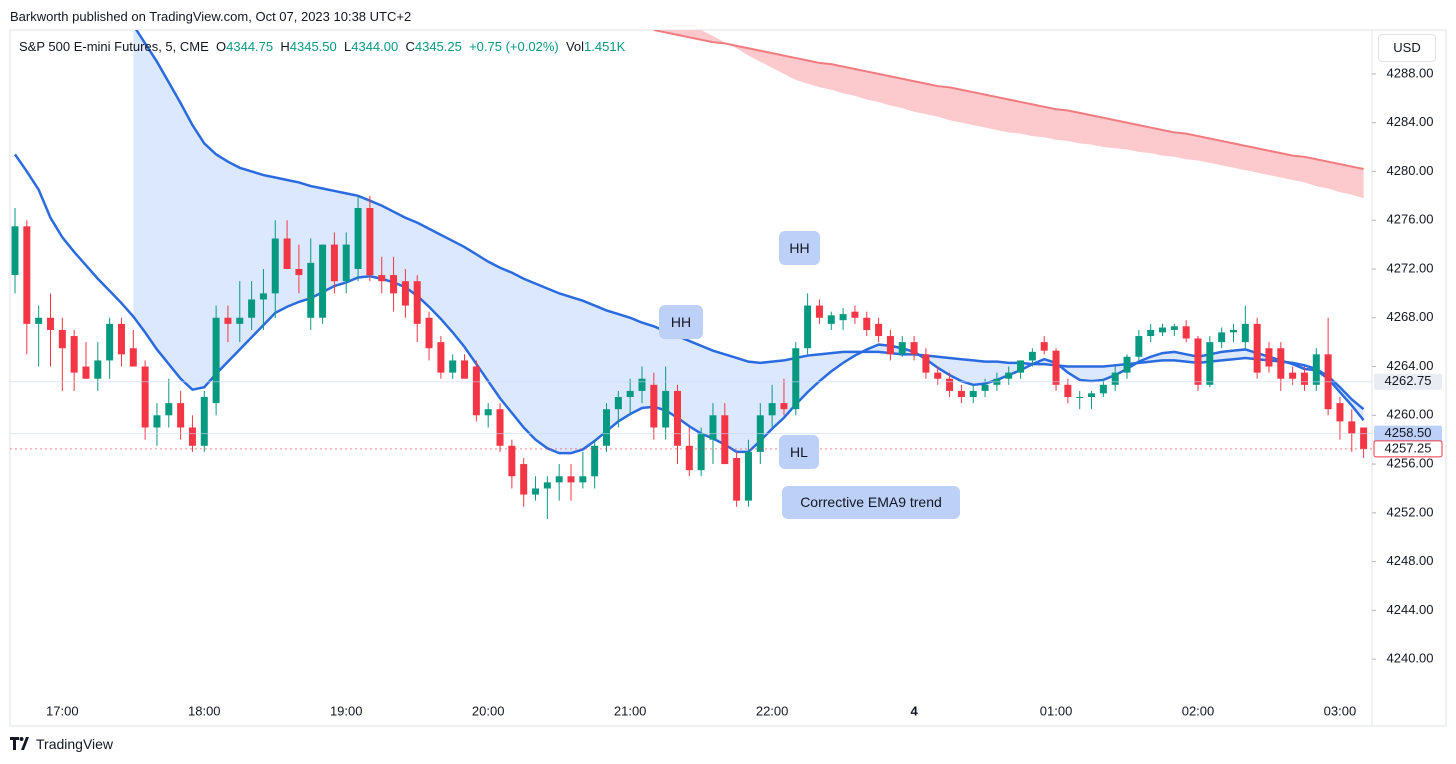  What do you see at coordinates (204, 710) in the screenshot?
I see `x-tick-label: 18:00` at bounding box center [204, 710].